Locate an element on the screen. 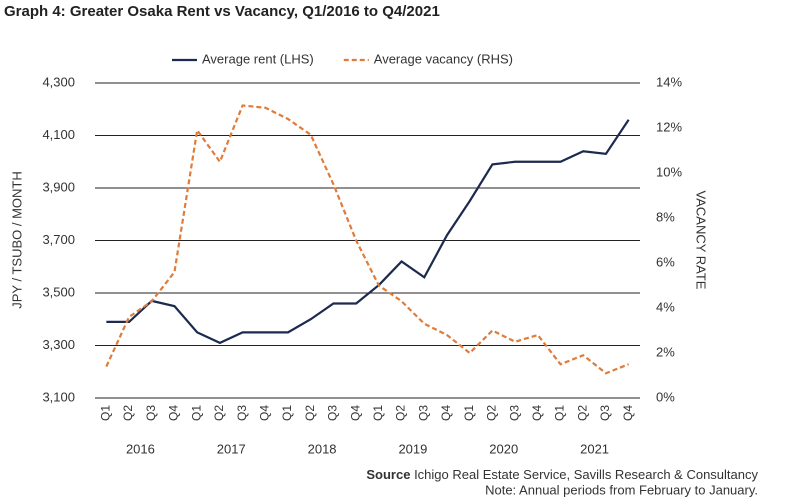  legend-label: Average rent (LHS) is located at coordinates (258, 58).